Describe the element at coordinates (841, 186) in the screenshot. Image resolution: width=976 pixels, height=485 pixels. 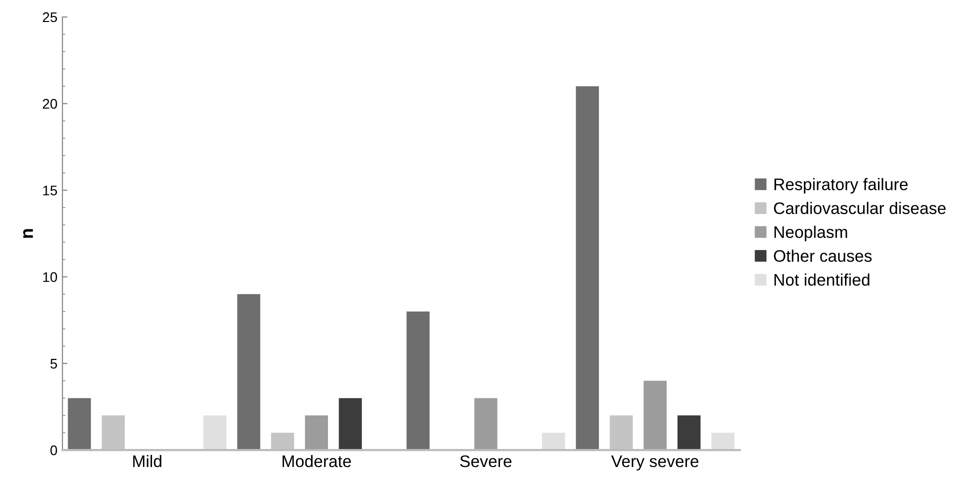
I see `legend-label: Respiratory failure` at that location.